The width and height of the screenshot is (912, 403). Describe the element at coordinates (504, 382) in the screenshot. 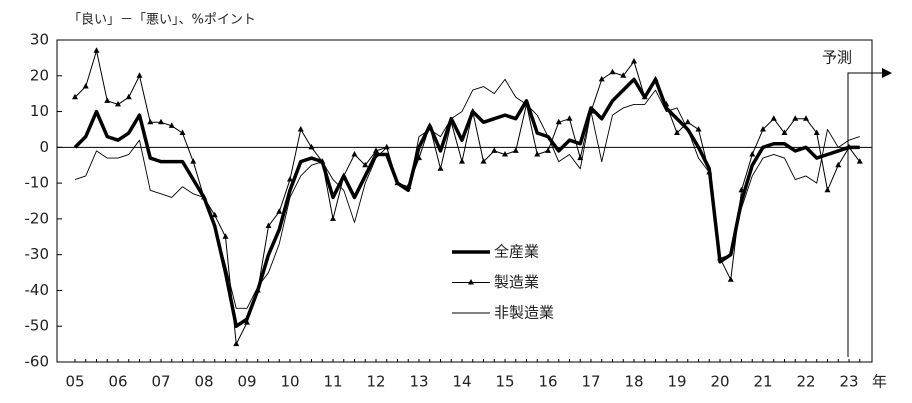

I see `x-tick-label: 15` at that location.